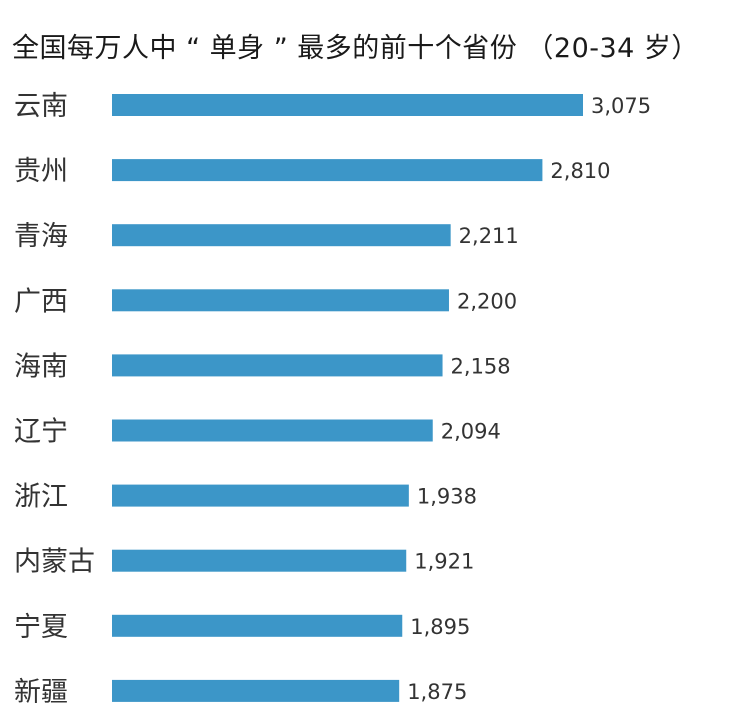 This screenshot has height=719, width=750. What do you see at coordinates (440, 627) in the screenshot?
I see `value-label: 1,895` at bounding box center [440, 627].